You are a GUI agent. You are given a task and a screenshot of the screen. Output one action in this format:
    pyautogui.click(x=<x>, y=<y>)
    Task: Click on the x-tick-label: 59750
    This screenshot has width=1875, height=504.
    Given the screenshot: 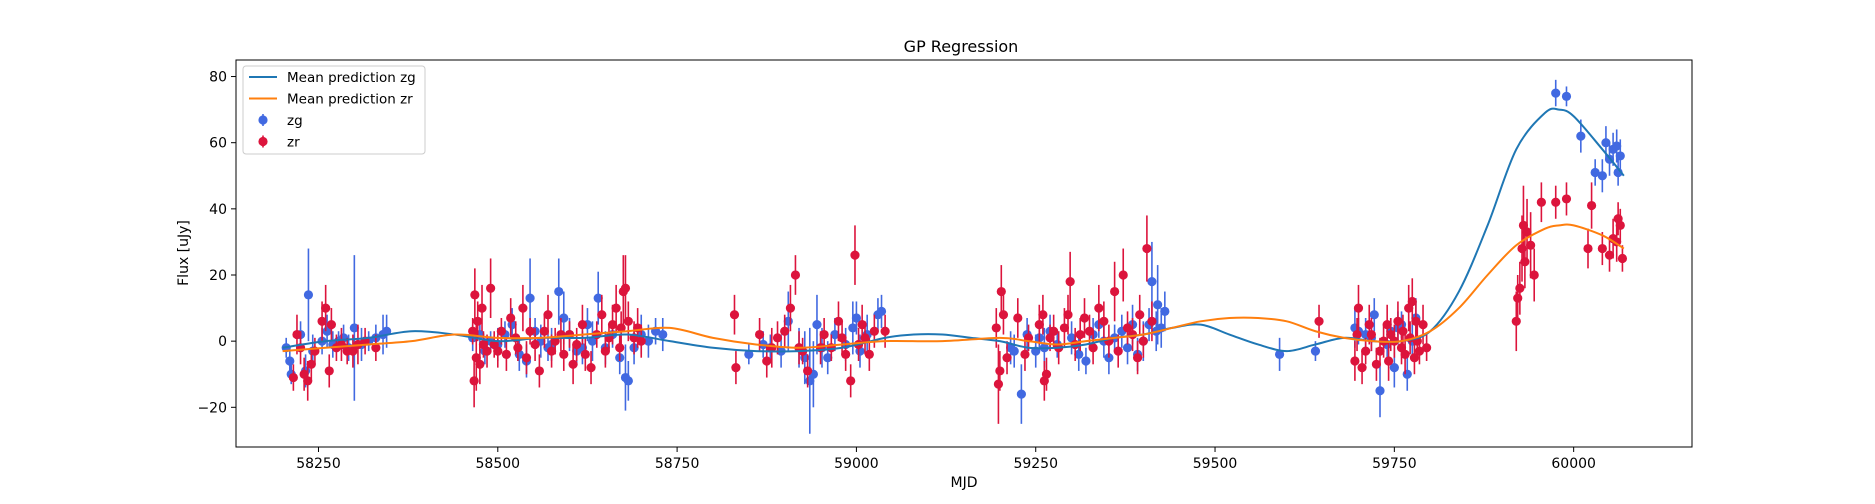 What is the action you would take?
    pyautogui.click(x=1394, y=464)
    